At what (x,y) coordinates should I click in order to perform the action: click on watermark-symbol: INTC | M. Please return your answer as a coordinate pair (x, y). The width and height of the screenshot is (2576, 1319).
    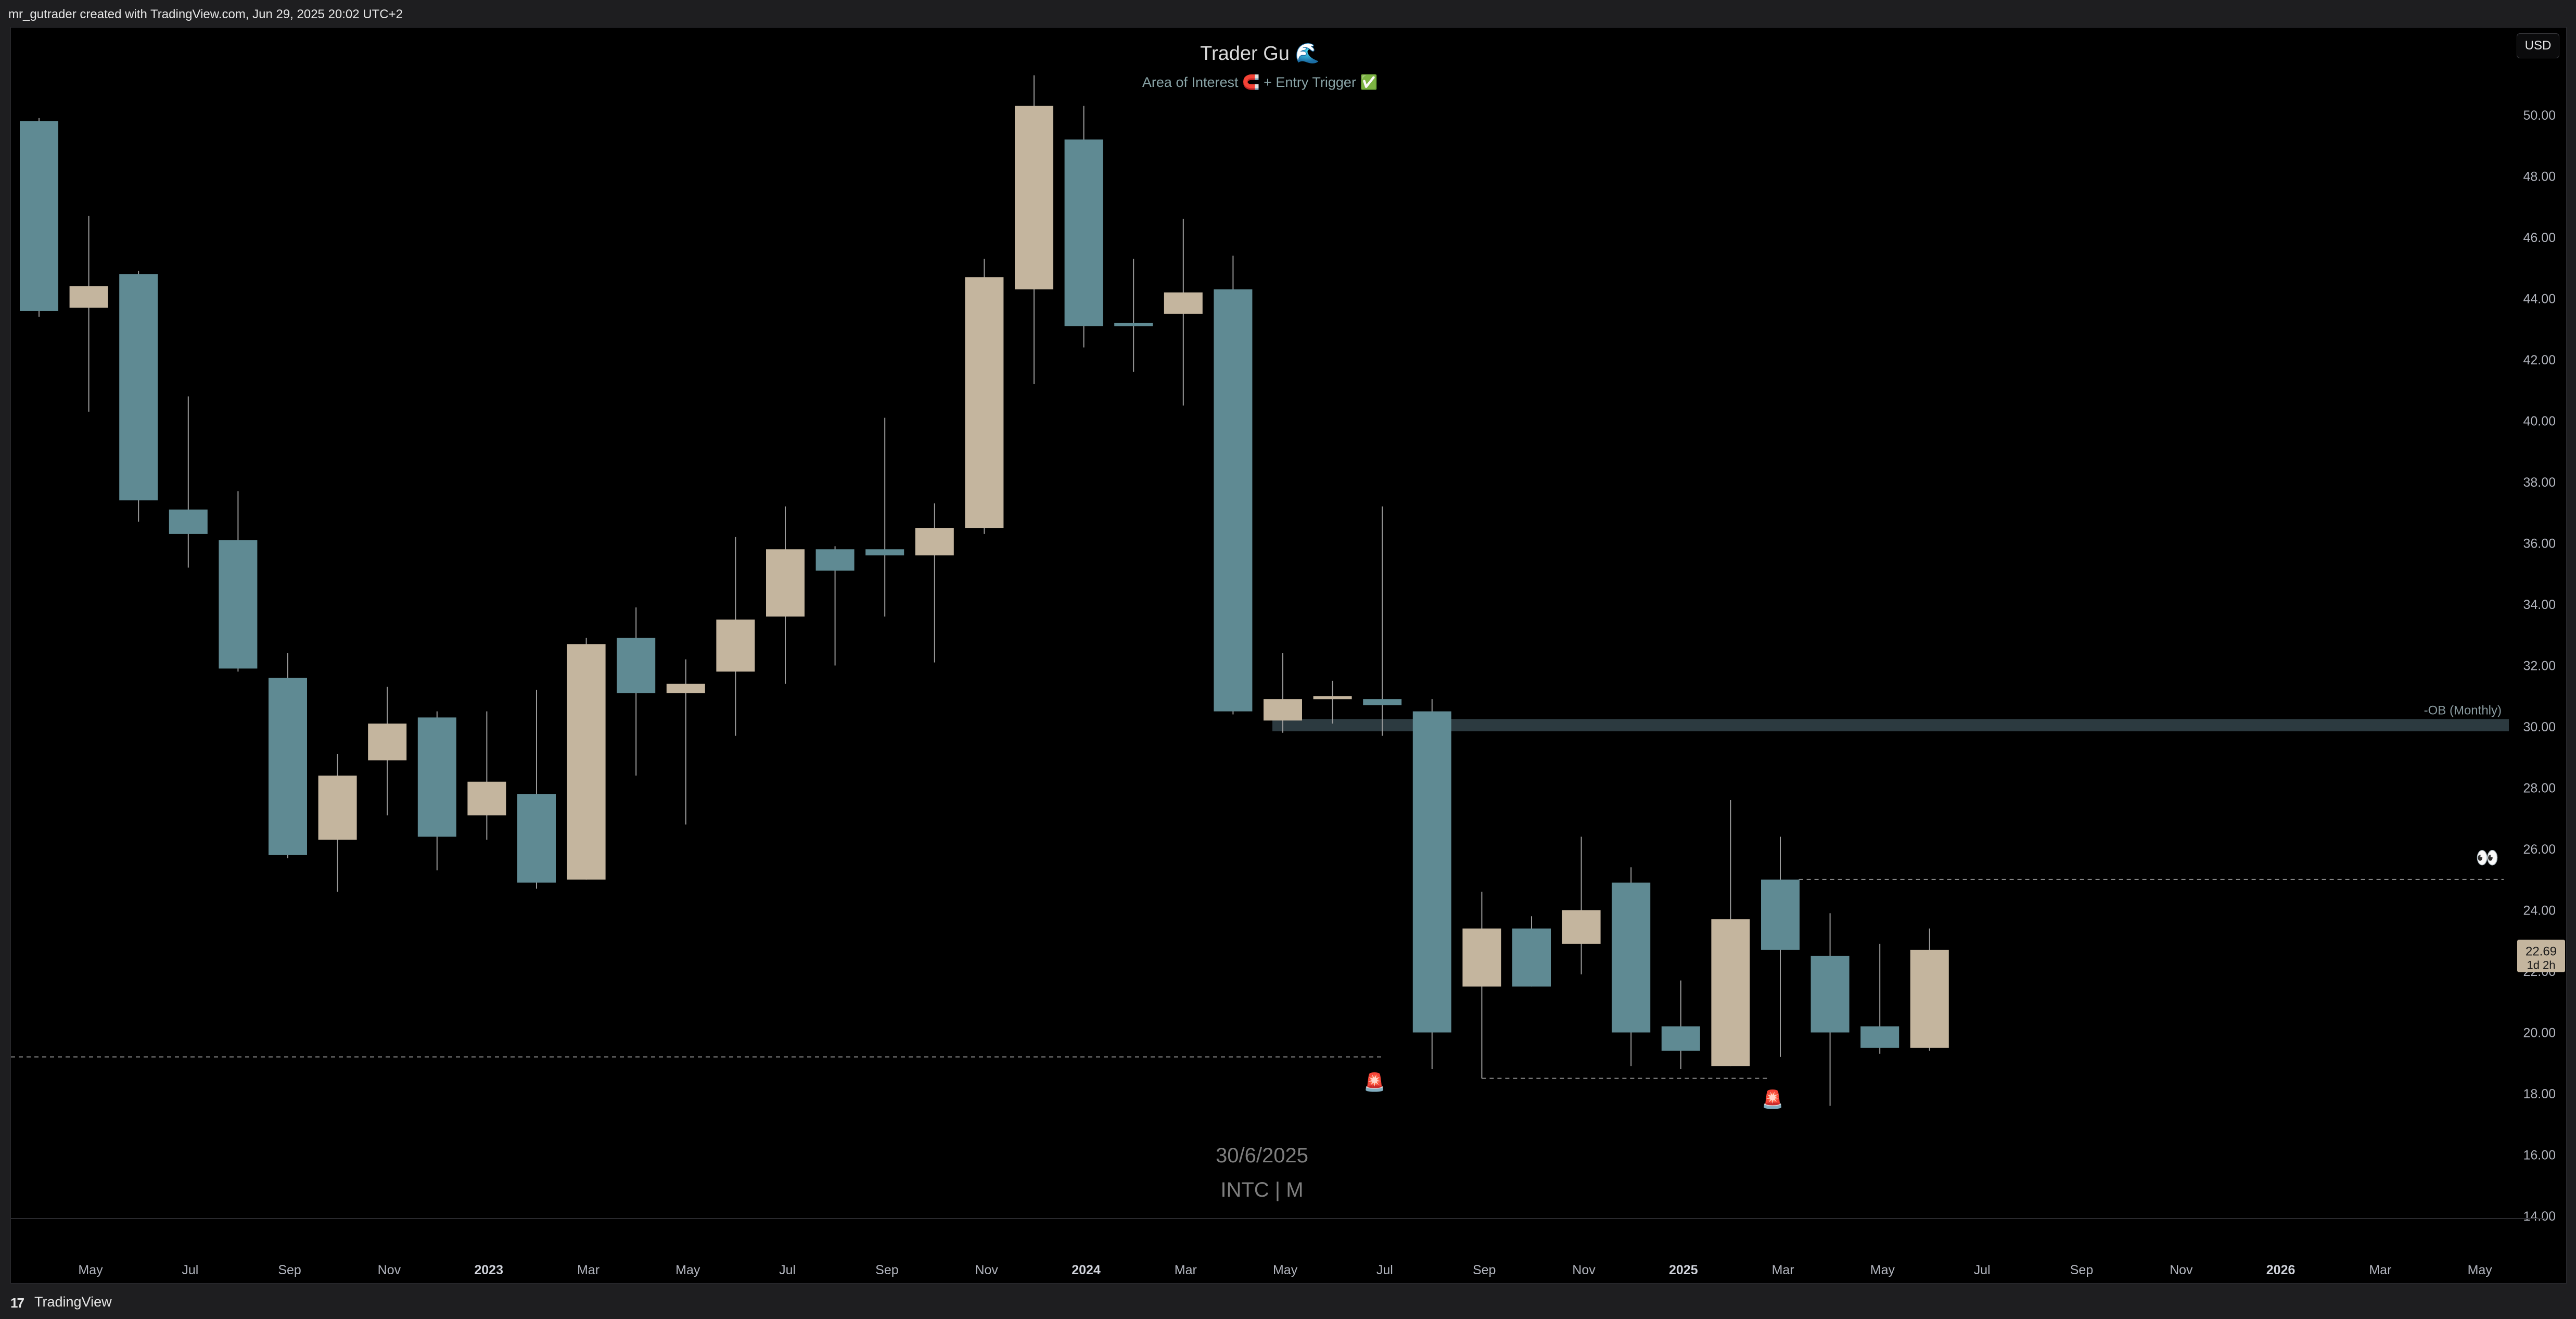
    Looking at the image, I should click on (1261, 1189).